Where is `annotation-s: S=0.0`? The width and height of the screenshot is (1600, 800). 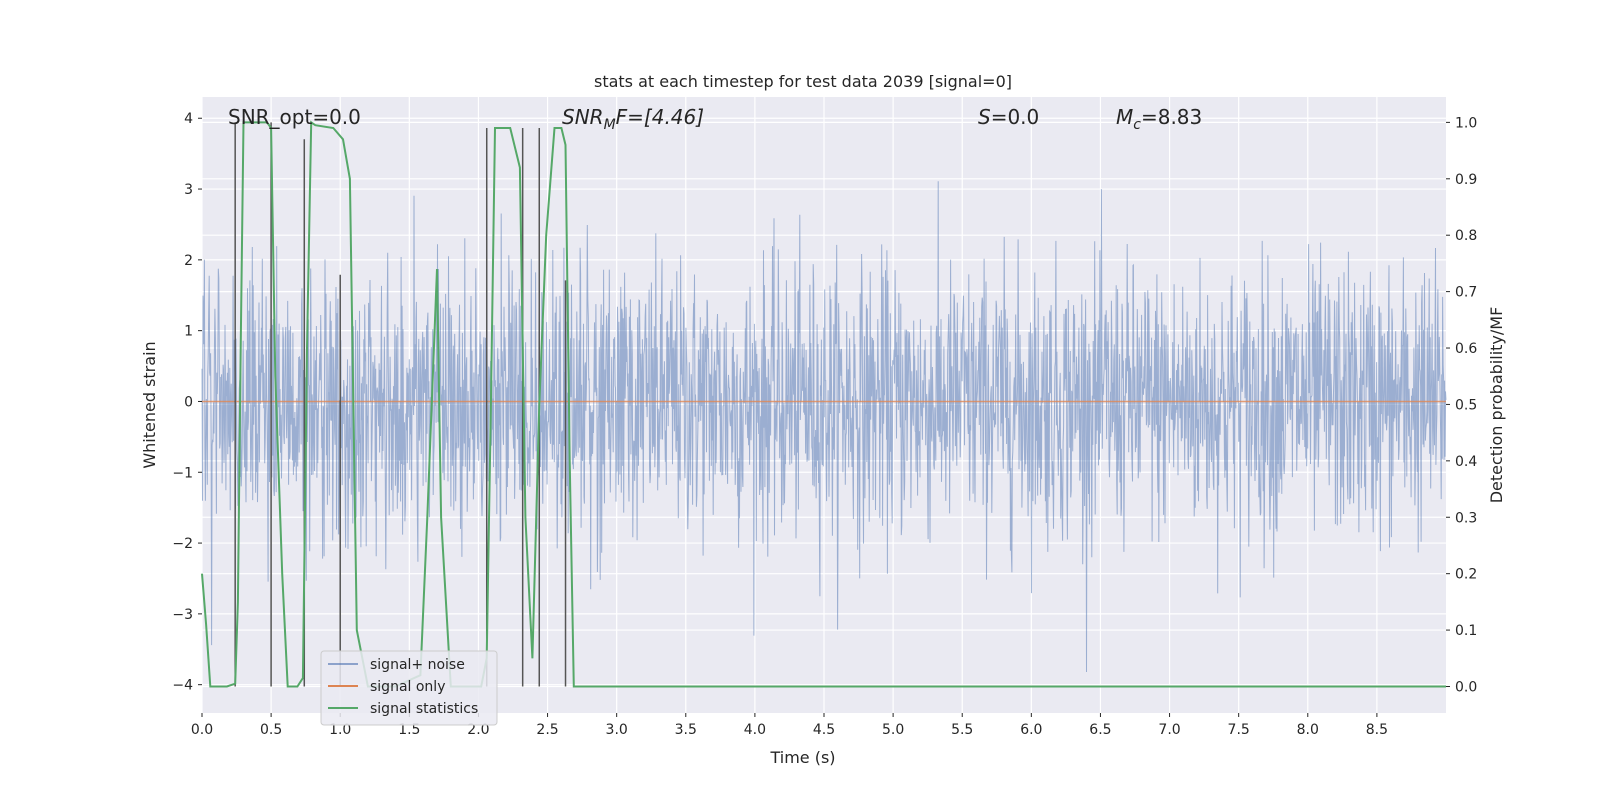
annotation-s: S=0.0 is located at coordinates (1008, 117).